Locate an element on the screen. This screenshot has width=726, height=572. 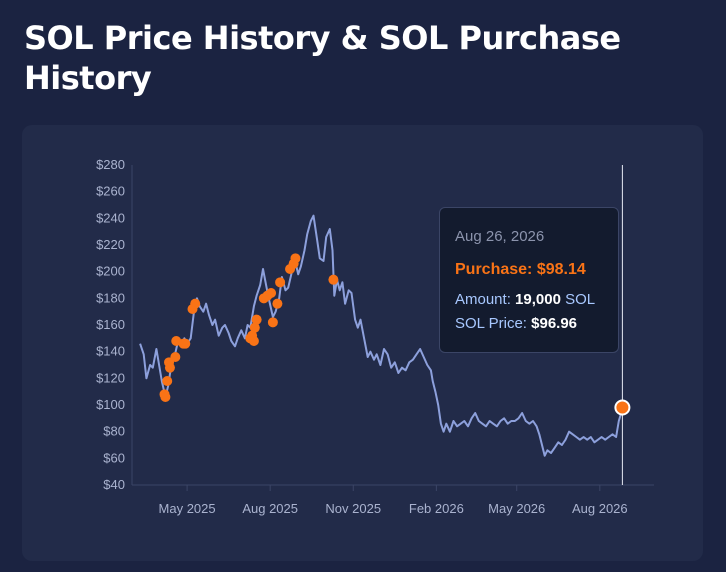
tooltip-amount-unit: SOL is located at coordinates (578, 299).